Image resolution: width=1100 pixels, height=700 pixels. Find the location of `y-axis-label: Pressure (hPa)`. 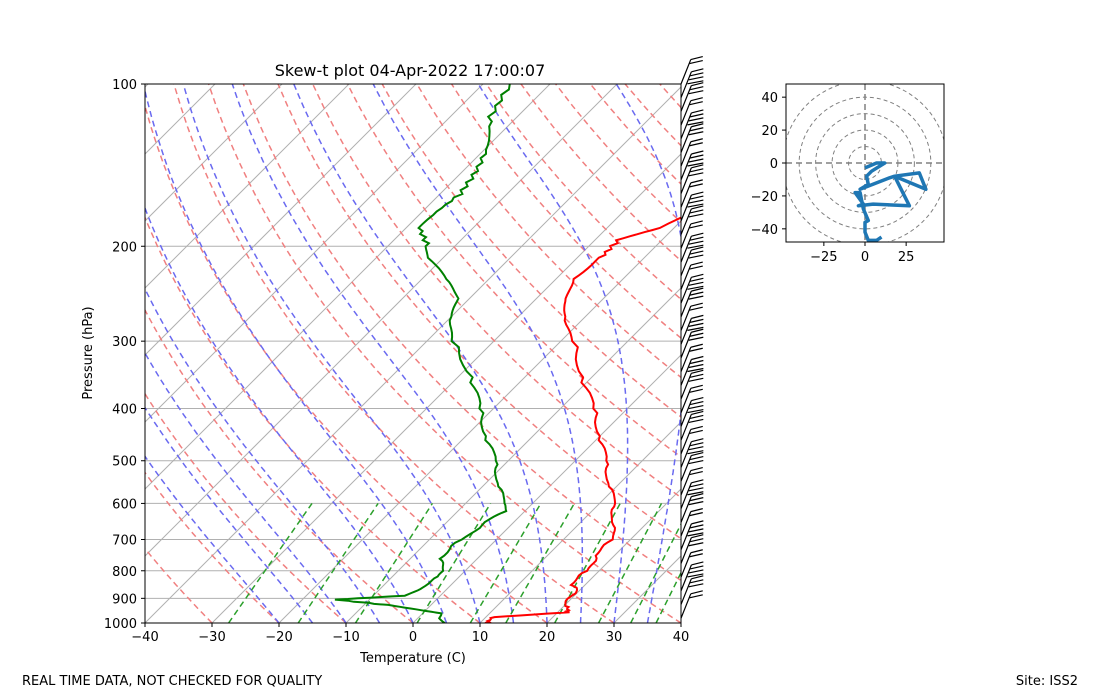

y-axis-label: Pressure (hPa) is located at coordinates (88, 352).